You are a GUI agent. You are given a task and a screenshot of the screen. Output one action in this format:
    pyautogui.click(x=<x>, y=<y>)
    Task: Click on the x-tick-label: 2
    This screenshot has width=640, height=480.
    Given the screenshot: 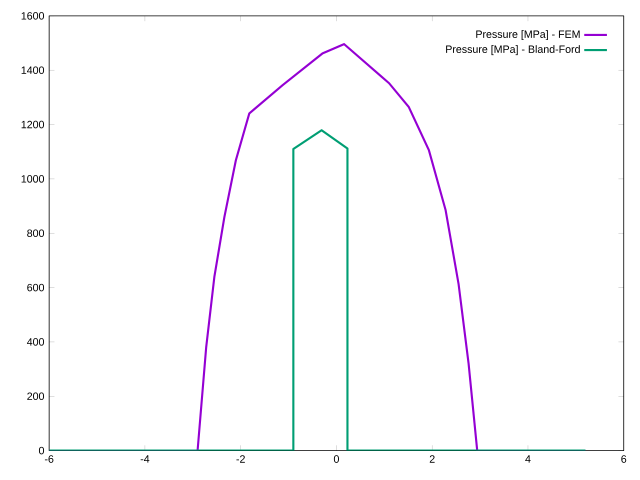 What is the action you would take?
    pyautogui.click(x=432, y=459)
    